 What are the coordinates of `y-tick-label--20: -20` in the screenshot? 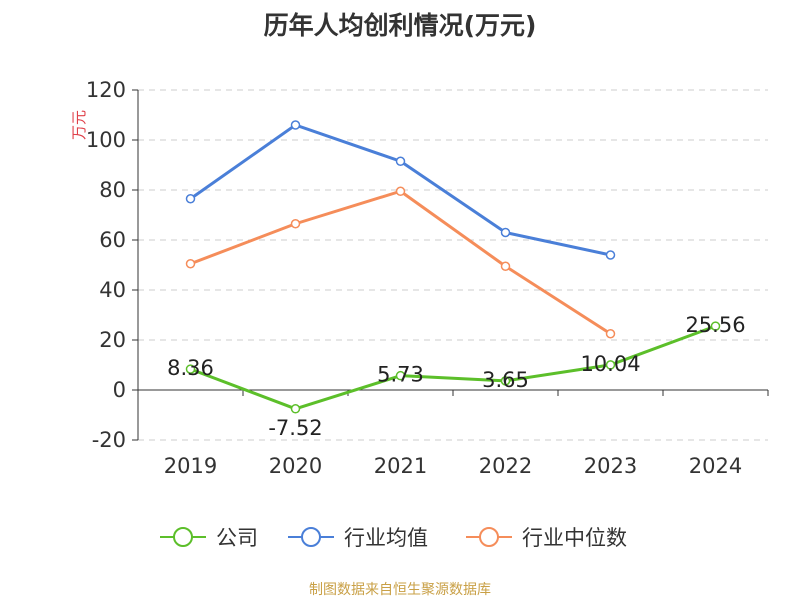 It's located at (109, 440).